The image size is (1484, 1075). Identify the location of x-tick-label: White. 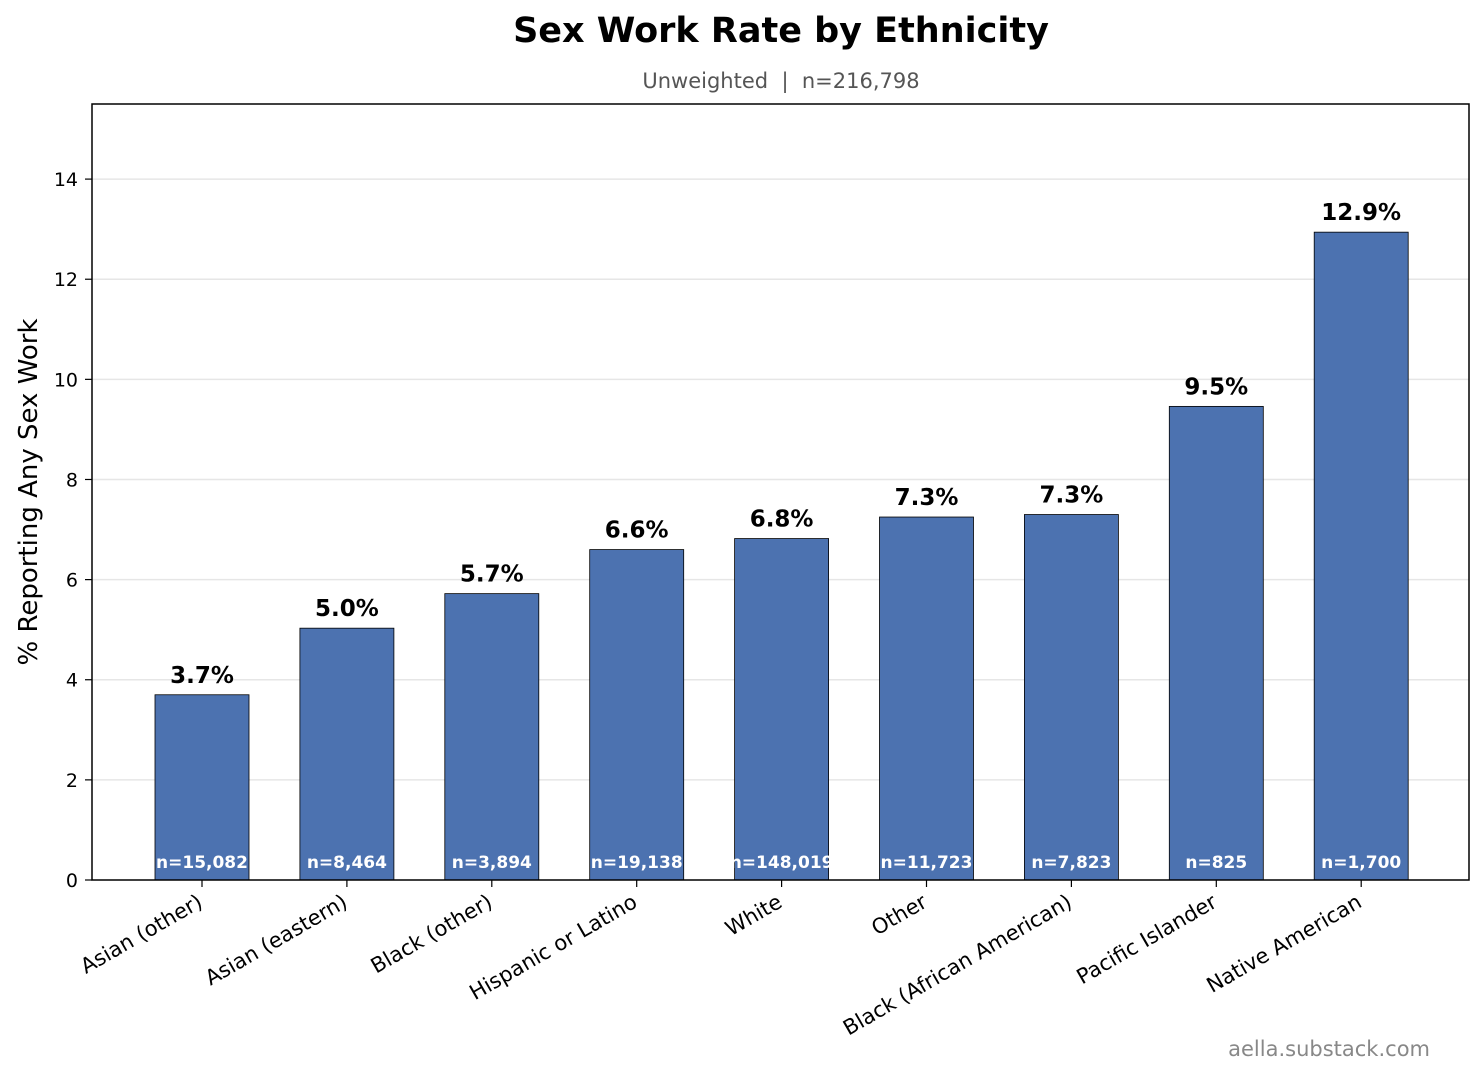
(753, 915).